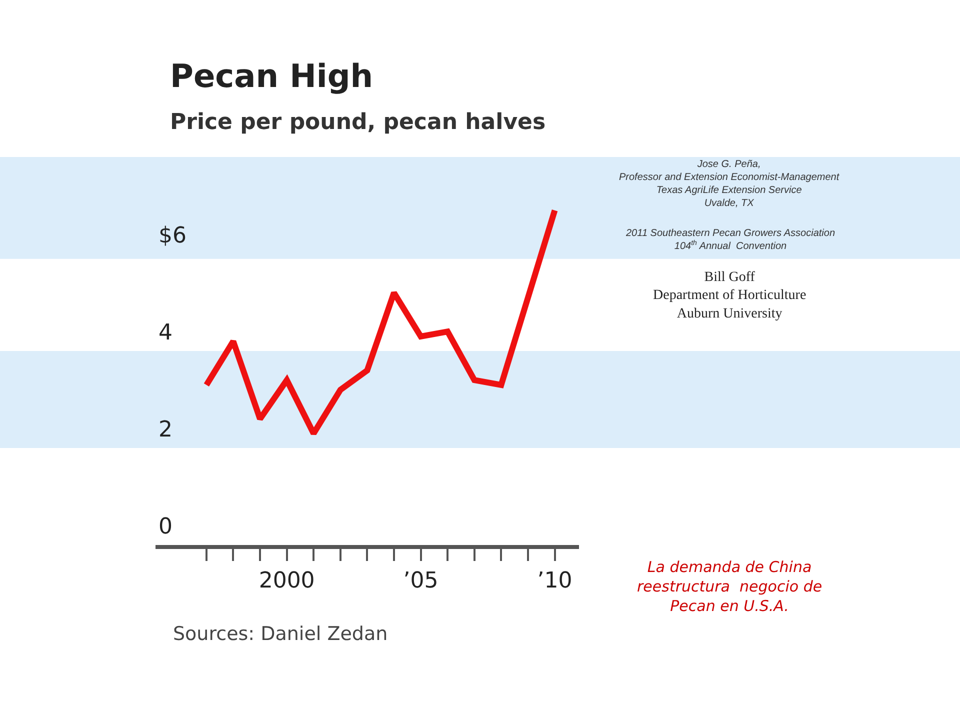  I want to click on chart-subtitle: Price per pound, pecan halves, so click(358, 122).